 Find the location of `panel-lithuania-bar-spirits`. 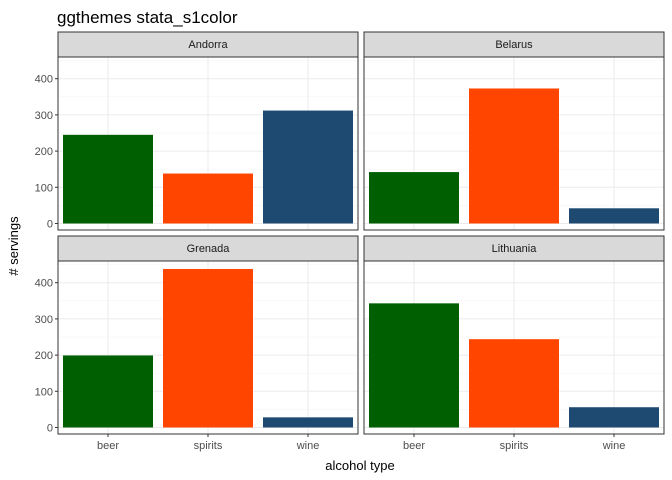

panel-lithuania-bar-spirits is located at coordinates (514, 383).